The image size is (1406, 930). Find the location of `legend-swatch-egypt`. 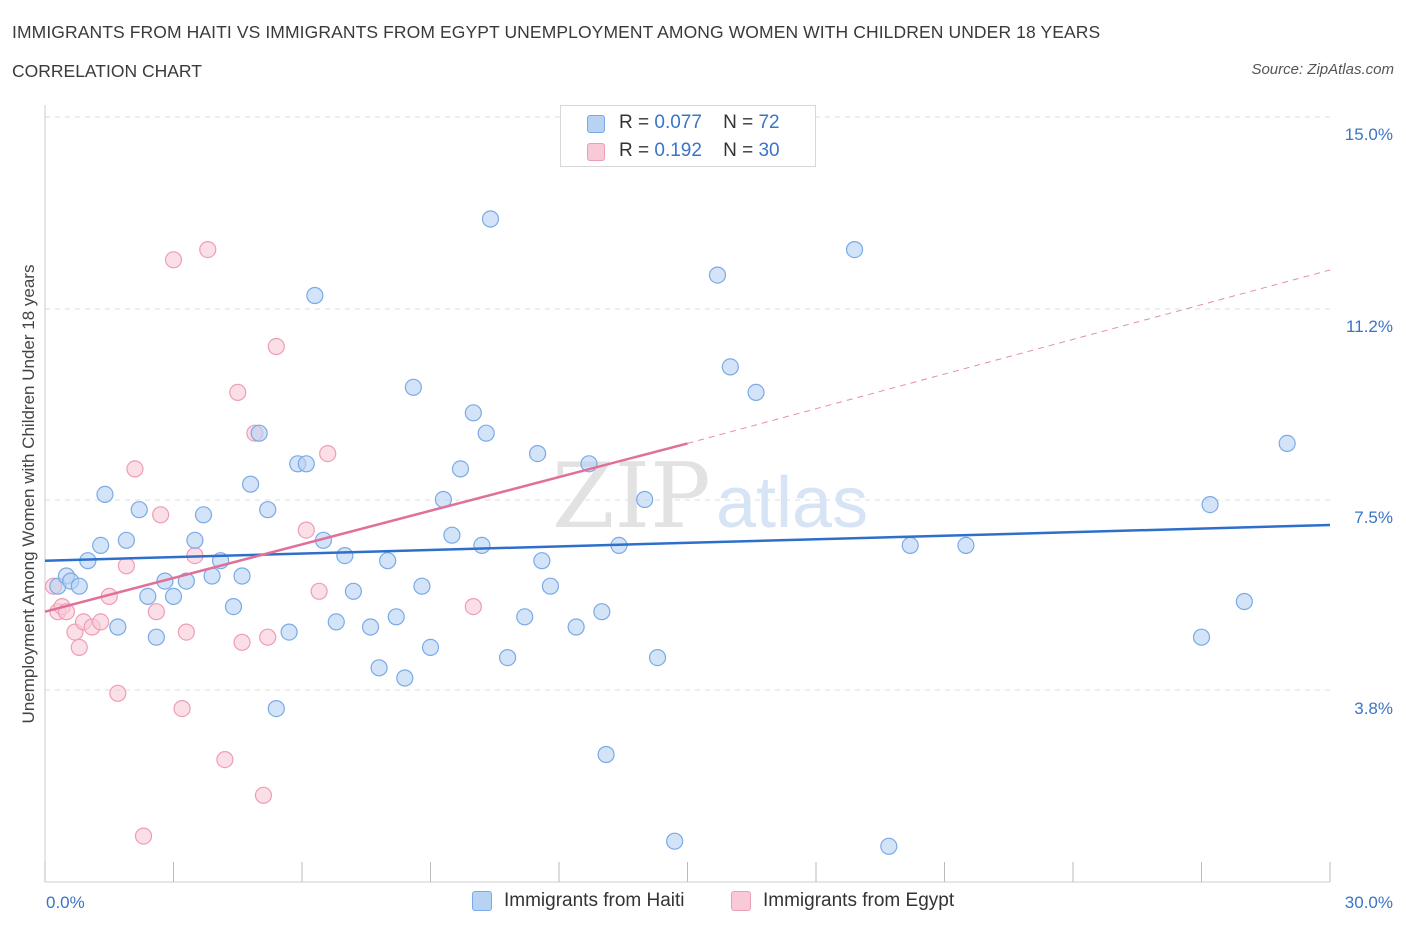

legend-swatch-egypt is located at coordinates (596, 152).